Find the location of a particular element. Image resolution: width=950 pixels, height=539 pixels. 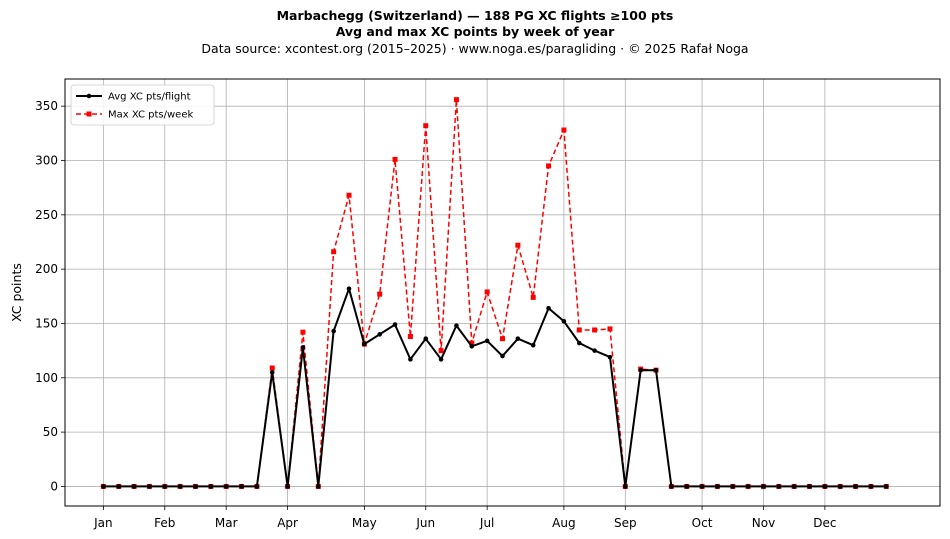

y-tick-label: 0 is located at coordinates (54, 486).